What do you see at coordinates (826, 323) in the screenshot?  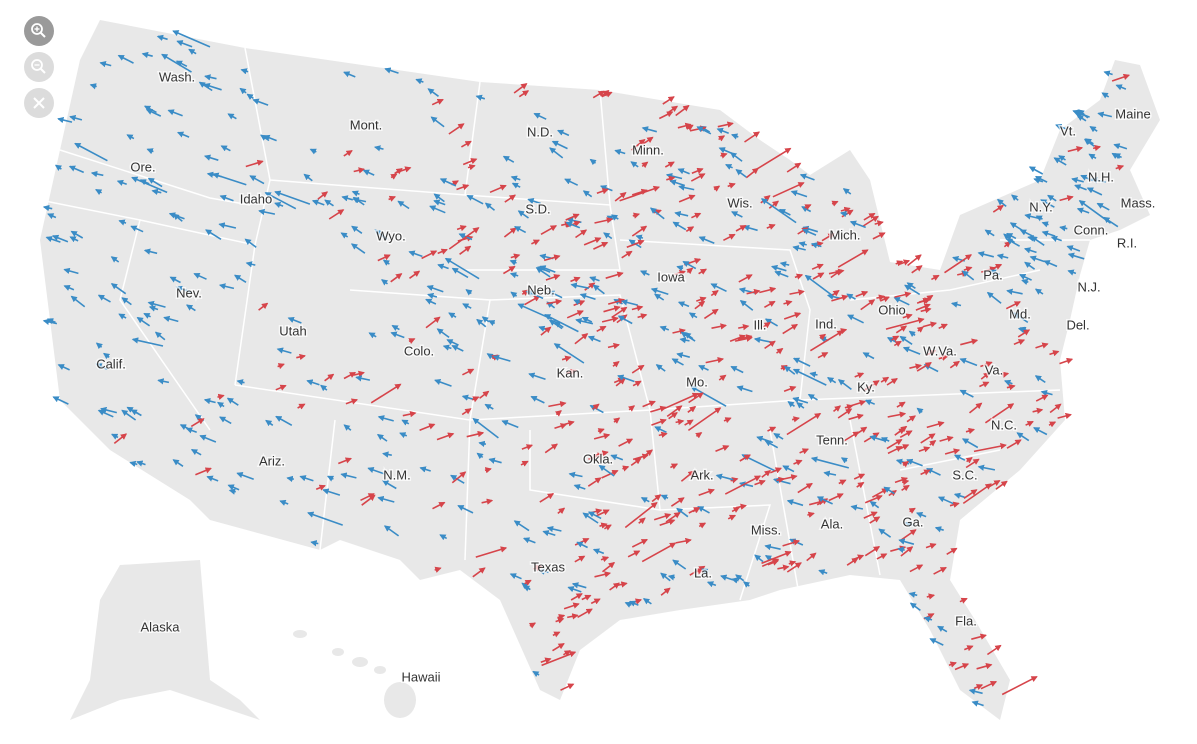 I see `state-label: Ind.` at bounding box center [826, 323].